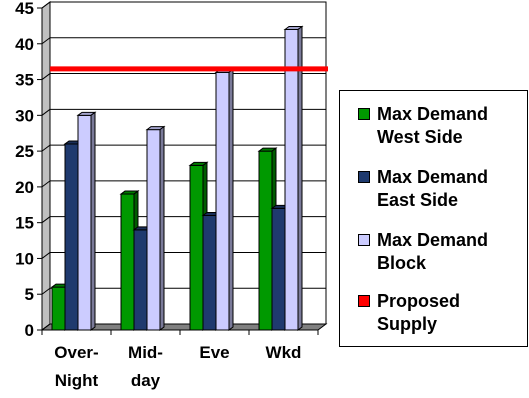 Image resolution: width=529 pixels, height=398 pixels. I want to click on legend-item-supply: Proposed Supply, so click(409, 313).